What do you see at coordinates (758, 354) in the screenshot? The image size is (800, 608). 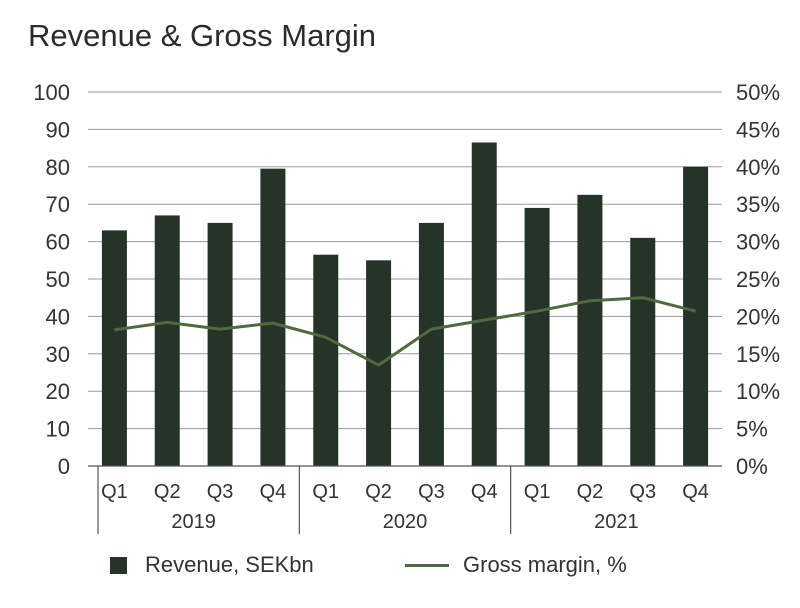 I see `y-right-tick-label: 15%` at bounding box center [758, 354].